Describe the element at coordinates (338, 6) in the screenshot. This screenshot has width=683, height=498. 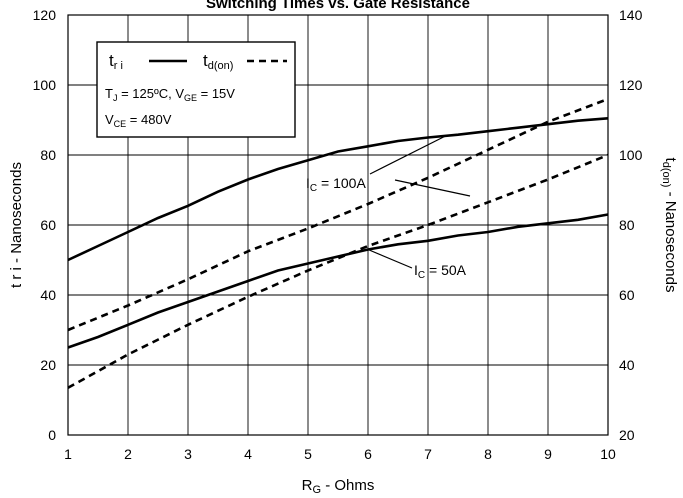
I see `chart-title: Switching Times vs. Gate Resistance` at that location.